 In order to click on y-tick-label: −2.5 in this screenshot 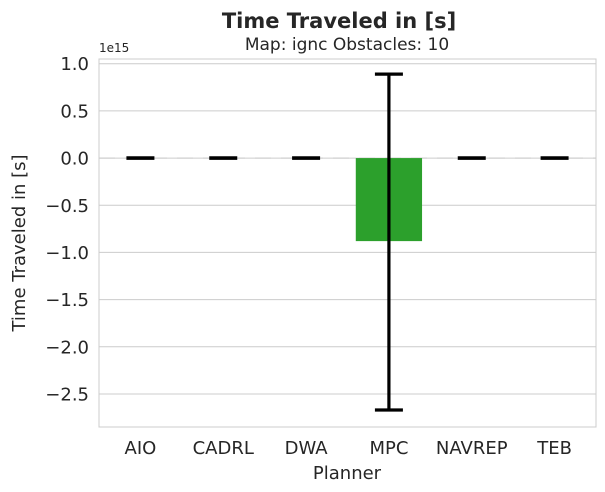, I will do `click(67, 394)`.